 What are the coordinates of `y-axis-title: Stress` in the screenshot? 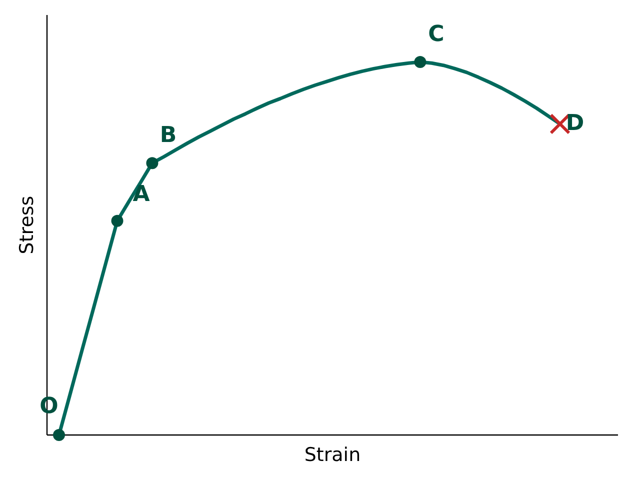 It's located at (27, 225).